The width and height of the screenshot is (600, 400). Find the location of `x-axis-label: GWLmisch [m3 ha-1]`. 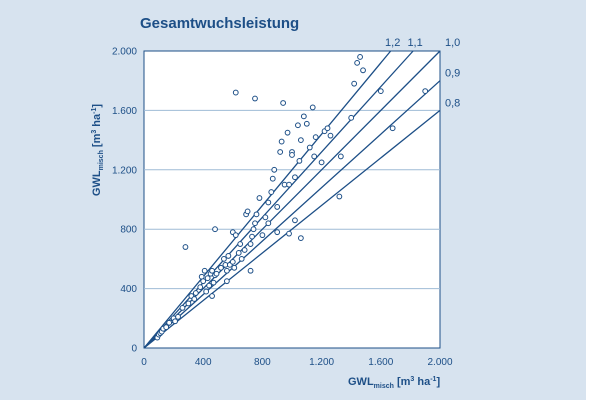

x-axis-label: GWLmisch [m3 ha-1] is located at coordinates (394, 383).